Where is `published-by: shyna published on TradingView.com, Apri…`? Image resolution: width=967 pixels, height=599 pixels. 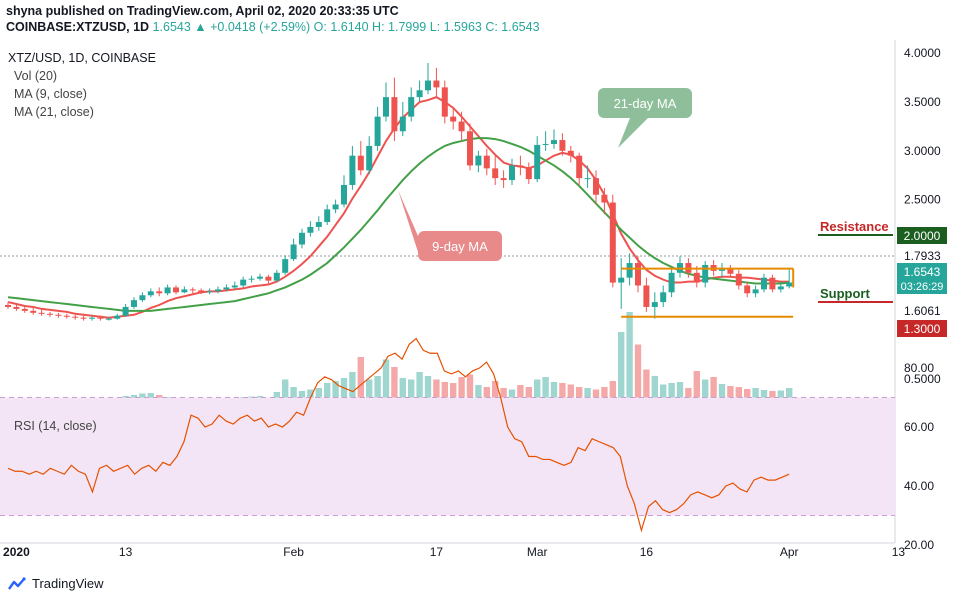
published-by: shyna published on TradingView.com, Apri… is located at coordinates (202, 11).